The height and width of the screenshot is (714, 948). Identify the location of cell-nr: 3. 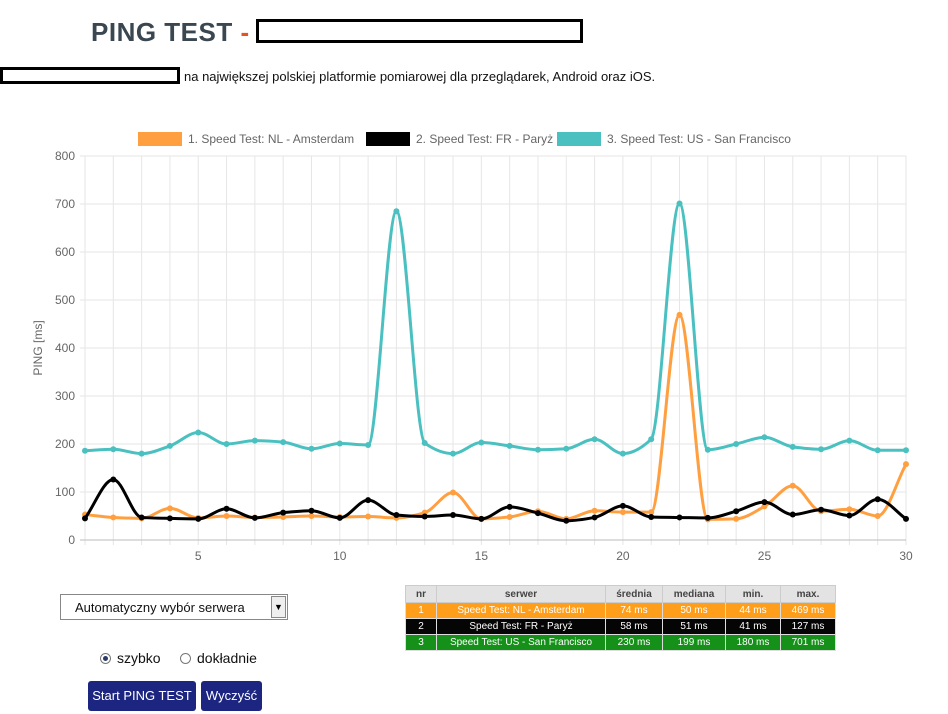
(421, 642).